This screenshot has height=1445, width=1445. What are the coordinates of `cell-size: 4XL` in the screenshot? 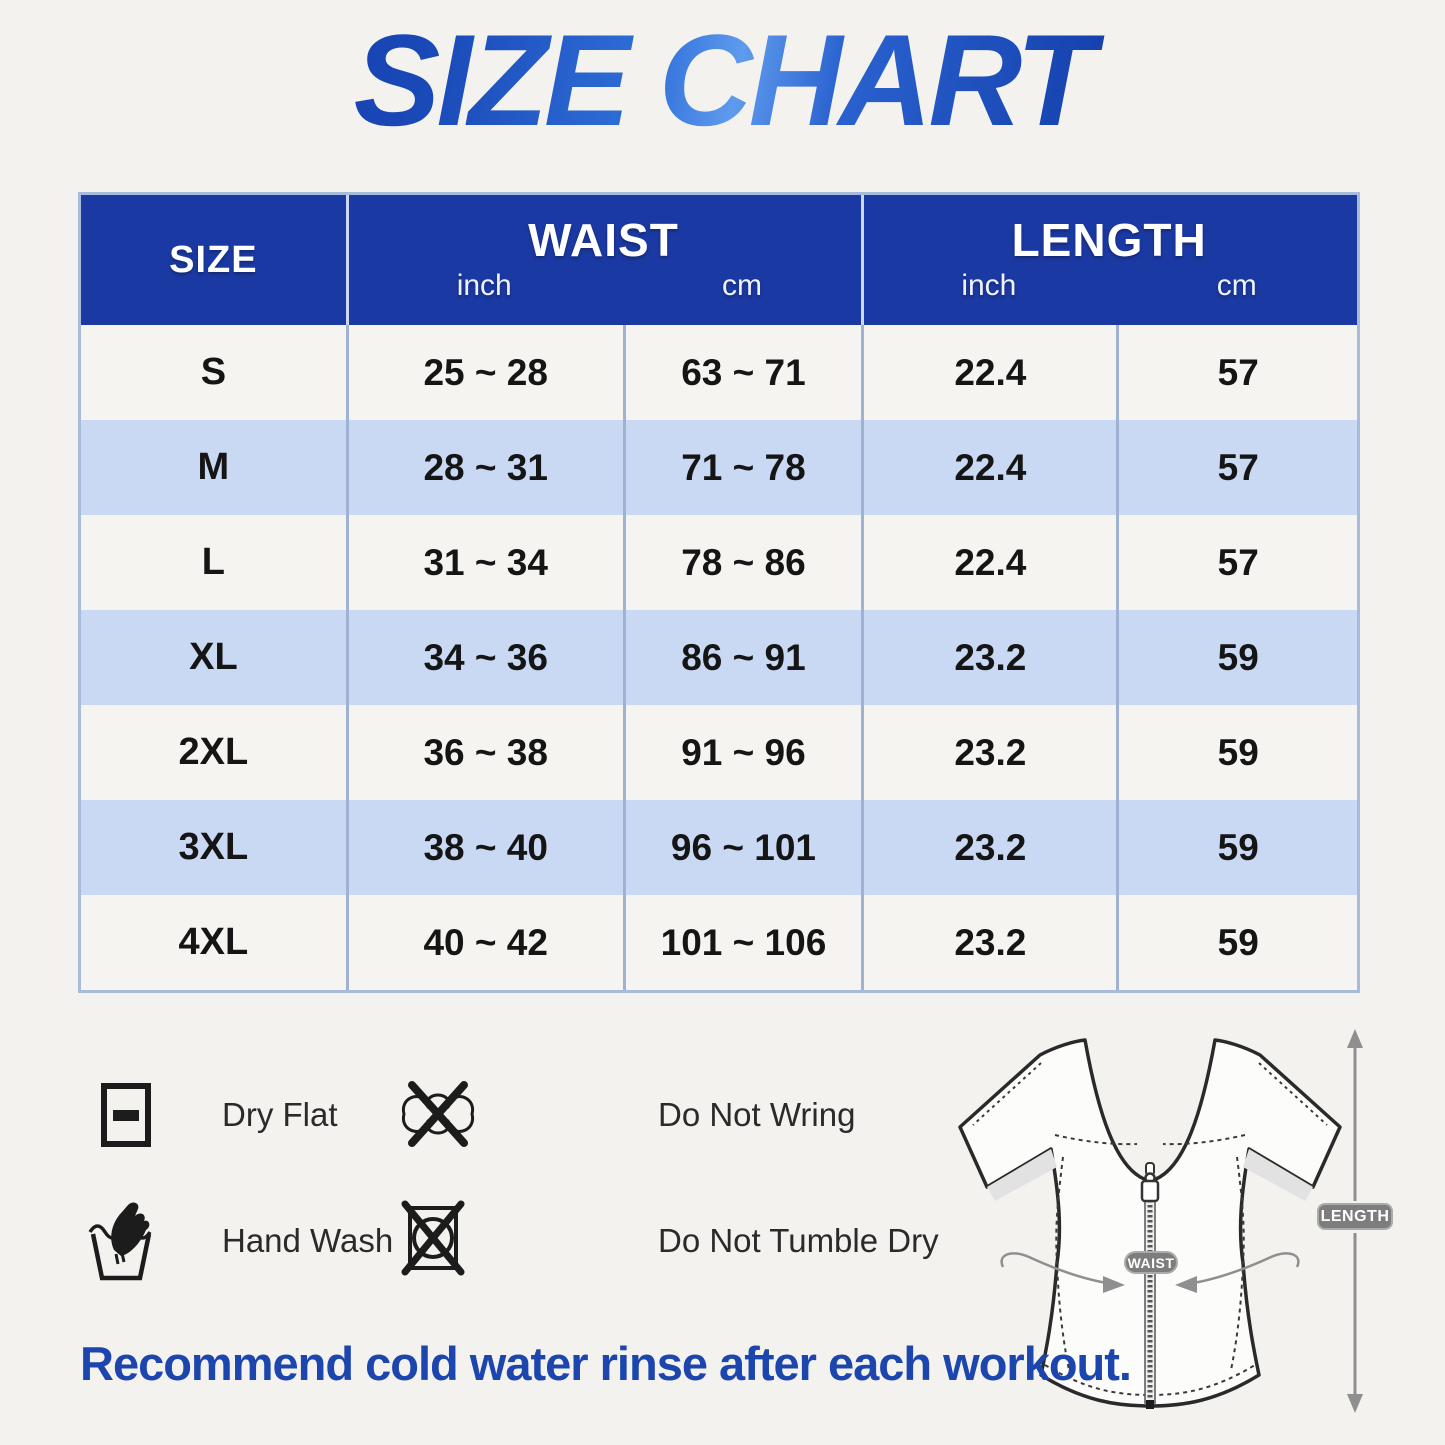 It's located at (213, 942).